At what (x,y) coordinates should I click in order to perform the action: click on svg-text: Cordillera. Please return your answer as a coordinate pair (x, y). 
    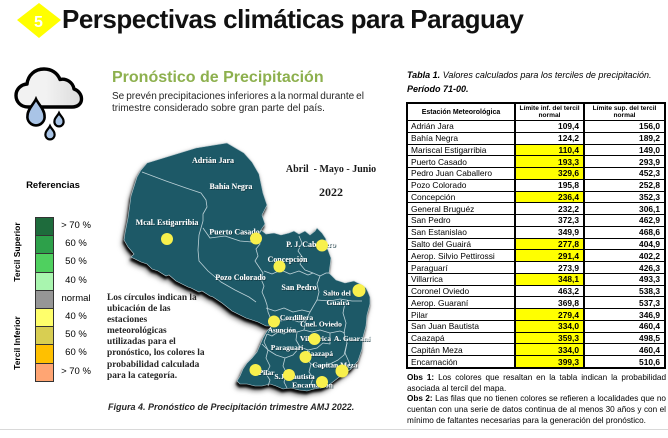
    Looking at the image, I should click on (297, 317).